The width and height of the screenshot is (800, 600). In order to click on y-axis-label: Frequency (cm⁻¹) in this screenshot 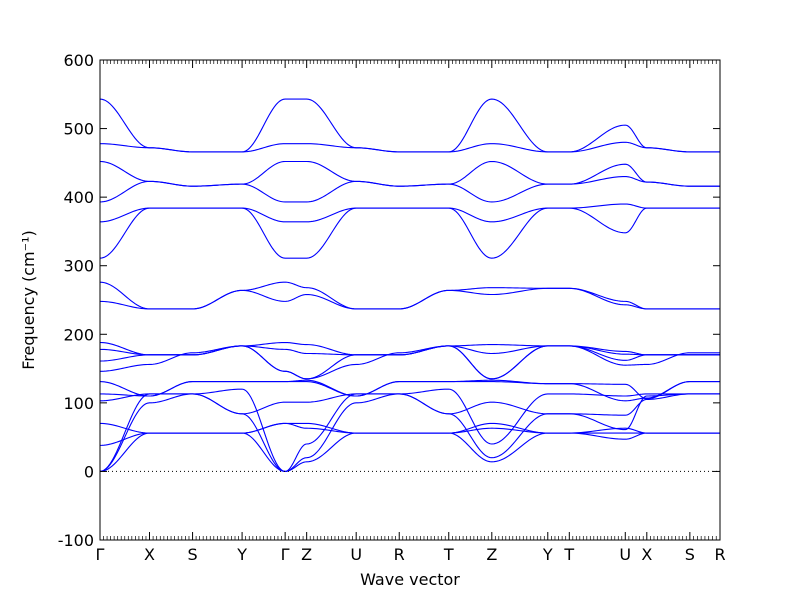, I will do `click(28, 299)`.